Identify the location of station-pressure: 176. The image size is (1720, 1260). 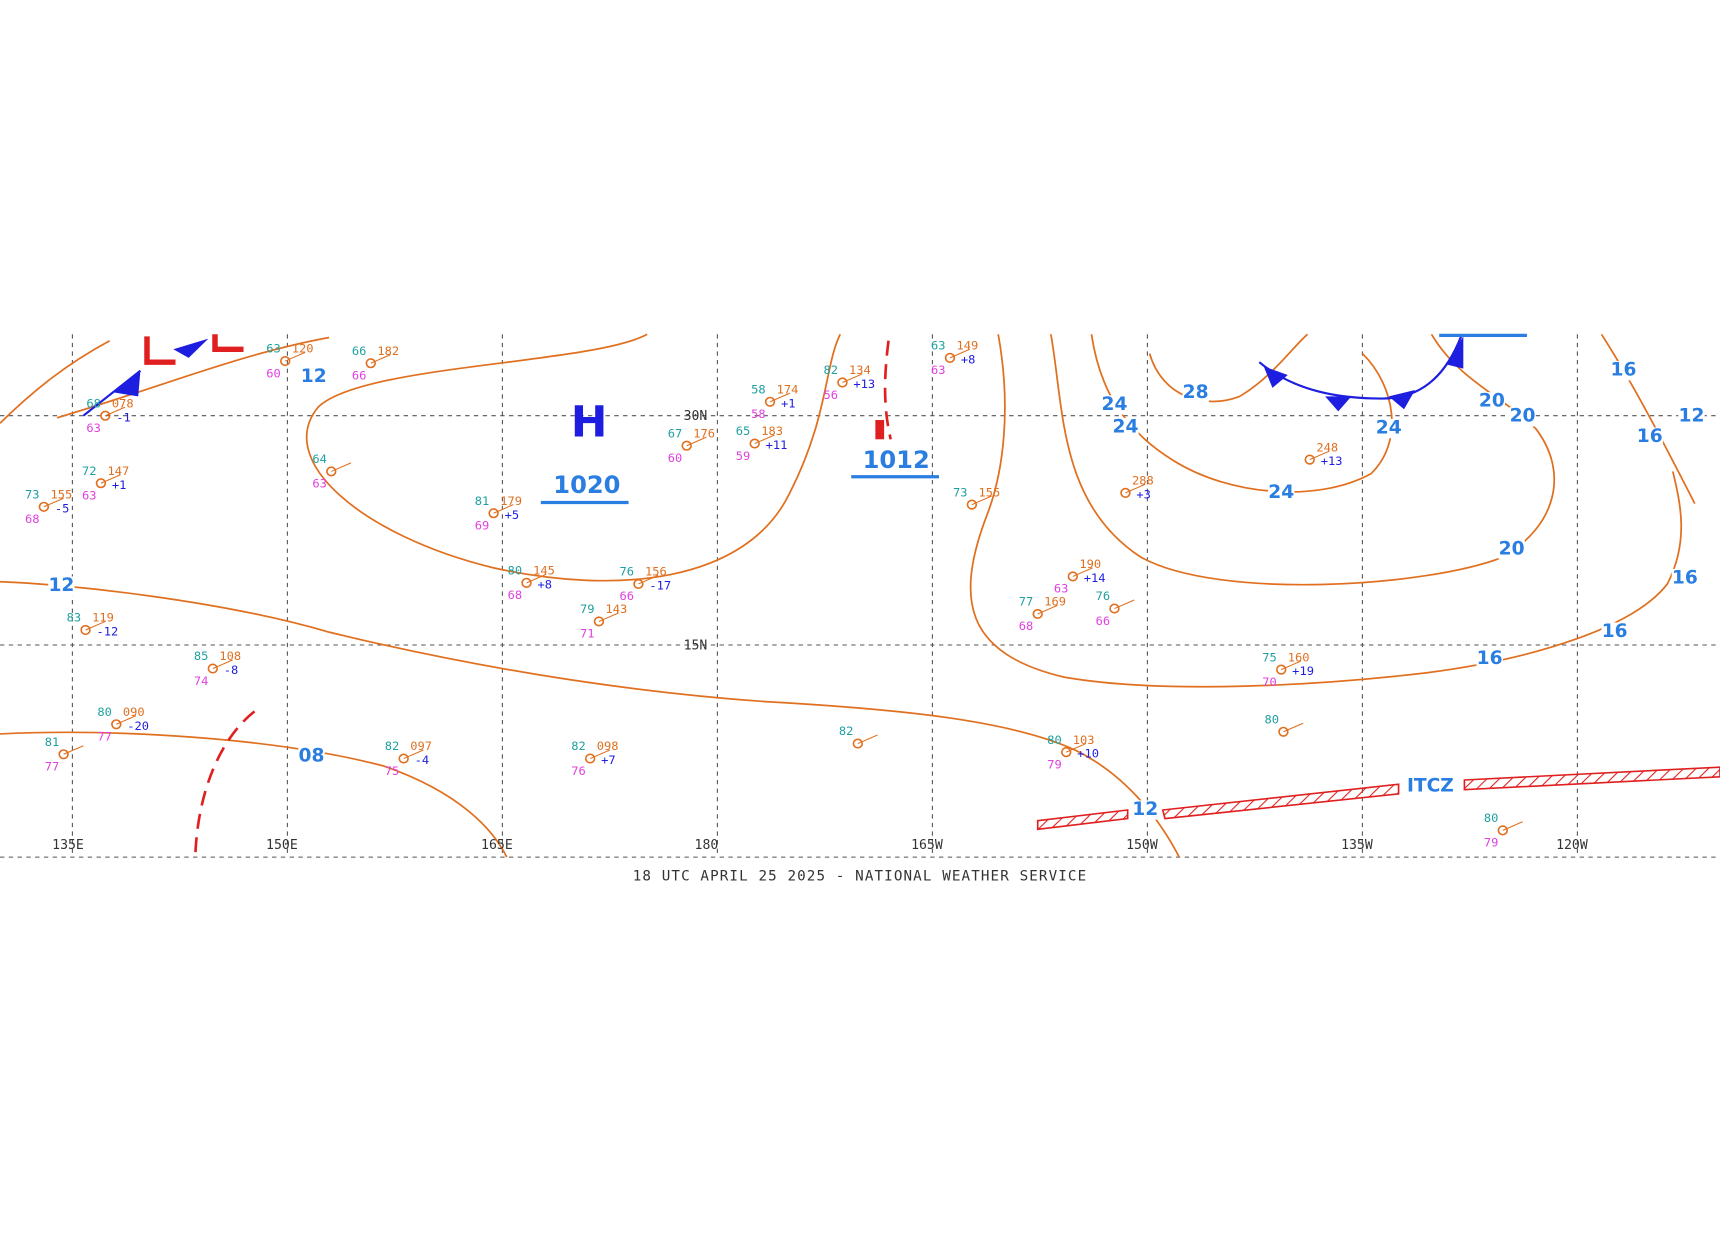
(704, 434).